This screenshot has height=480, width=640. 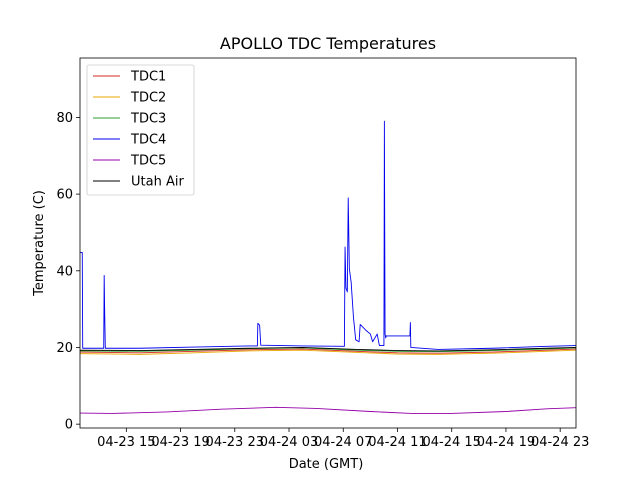 What do you see at coordinates (126, 442) in the screenshot?
I see `x-tick-label: 04-23 15` at bounding box center [126, 442].